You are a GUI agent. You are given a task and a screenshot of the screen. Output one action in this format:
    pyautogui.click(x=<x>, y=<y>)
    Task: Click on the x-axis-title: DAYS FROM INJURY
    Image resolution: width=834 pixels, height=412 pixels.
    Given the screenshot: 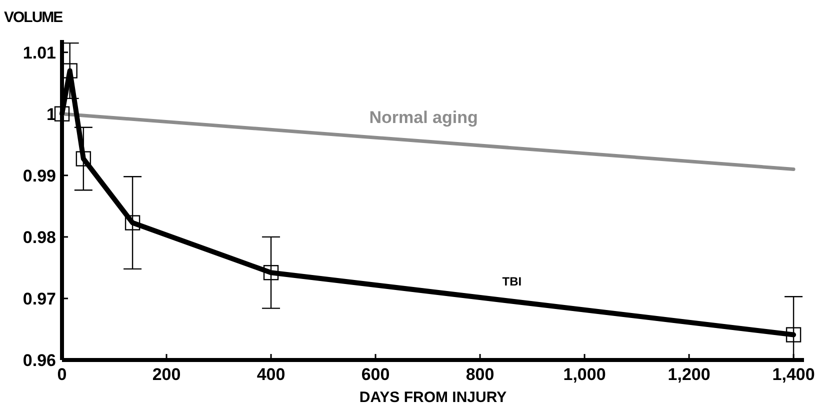 What is the action you would take?
    pyautogui.click(x=433, y=397)
    